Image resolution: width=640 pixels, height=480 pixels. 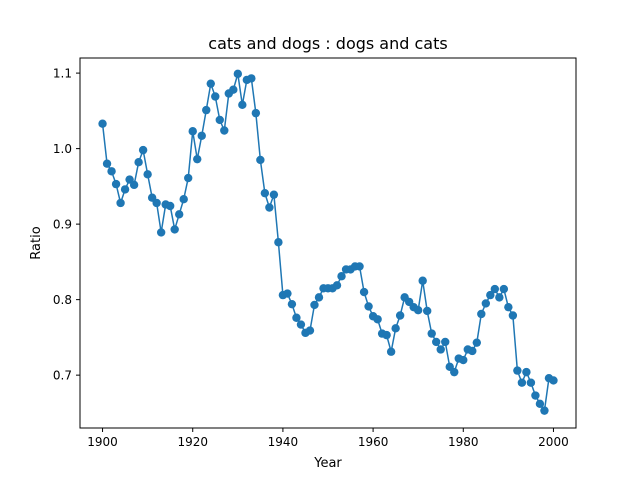 I want to click on x-tick-label: 1920, so click(x=192, y=442).